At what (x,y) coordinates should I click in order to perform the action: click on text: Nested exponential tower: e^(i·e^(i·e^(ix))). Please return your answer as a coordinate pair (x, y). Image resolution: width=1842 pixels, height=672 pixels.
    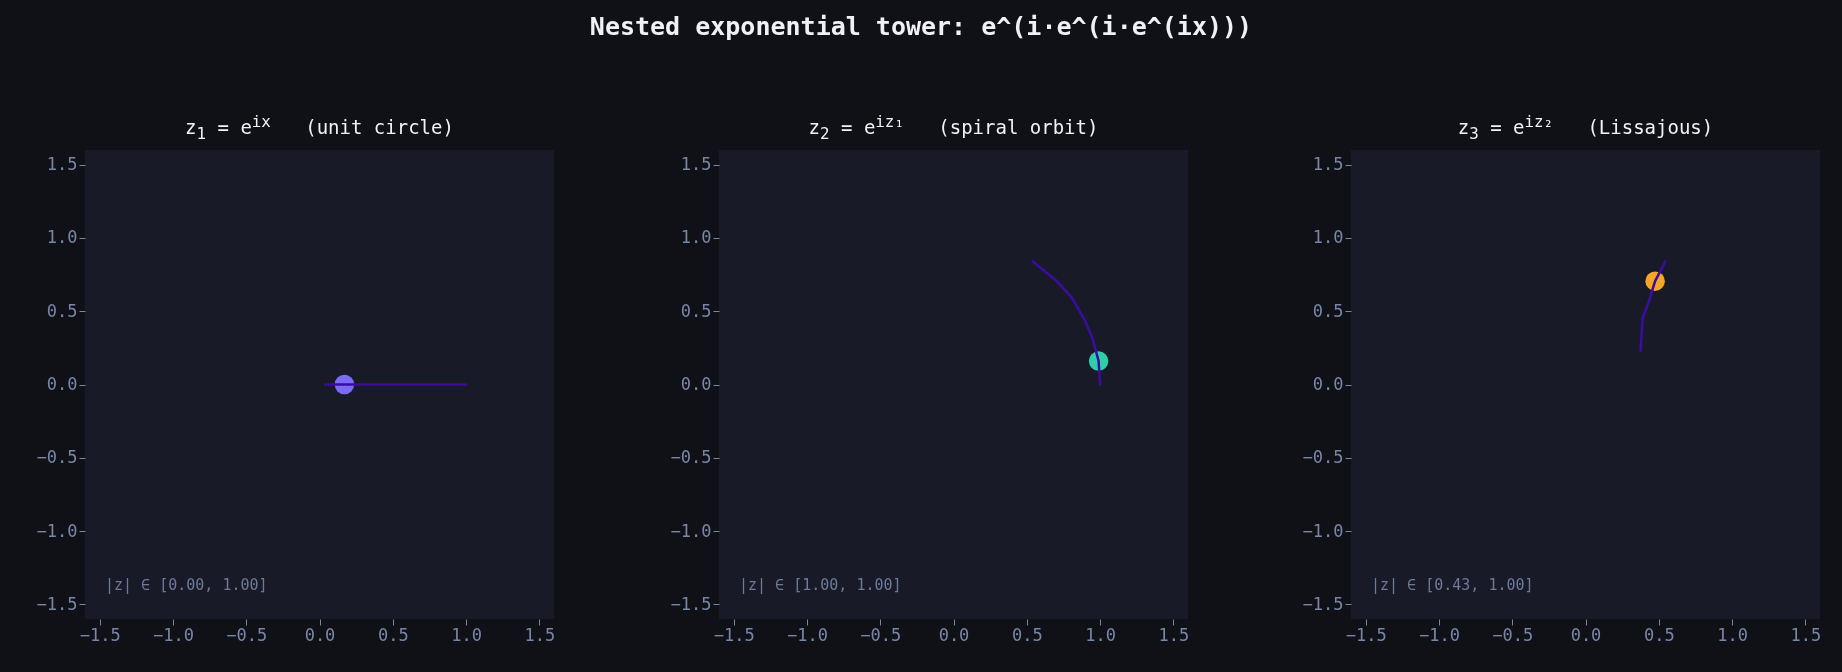
    Looking at the image, I should click on (921, 26).